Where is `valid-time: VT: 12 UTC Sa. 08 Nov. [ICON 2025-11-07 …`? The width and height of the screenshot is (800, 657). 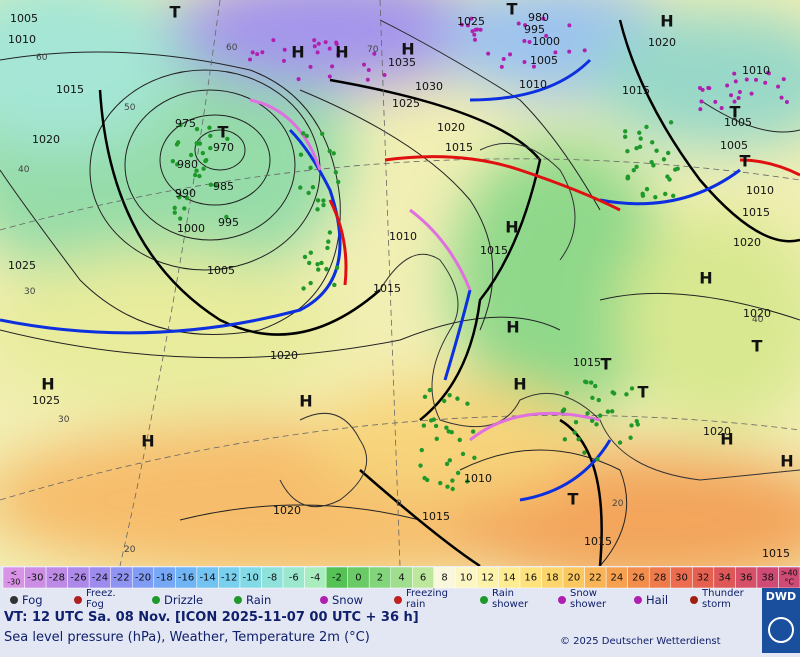 valid-time: VT: 12 UTC Sa. 08 Nov. [ICON 2025-11-07 … is located at coordinates (211, 617).